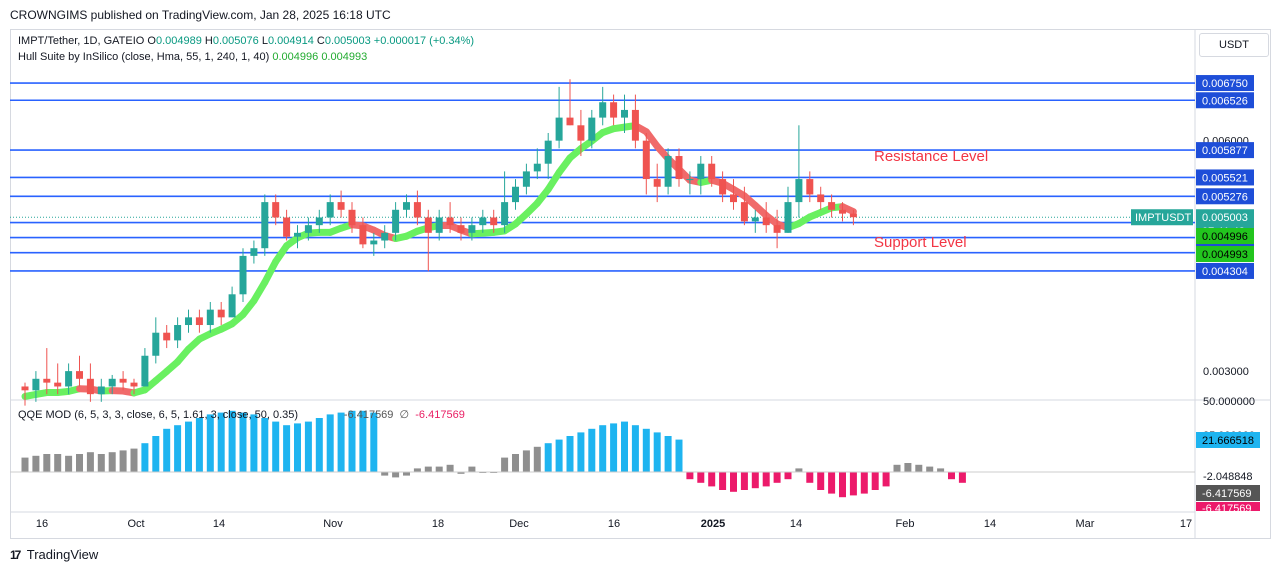 The image size is (1281, 573). What do you see at coordinates (42, 524) in the screenshot?
I see `x-axis-tick-label: 16` at bounding box center [42, 524].